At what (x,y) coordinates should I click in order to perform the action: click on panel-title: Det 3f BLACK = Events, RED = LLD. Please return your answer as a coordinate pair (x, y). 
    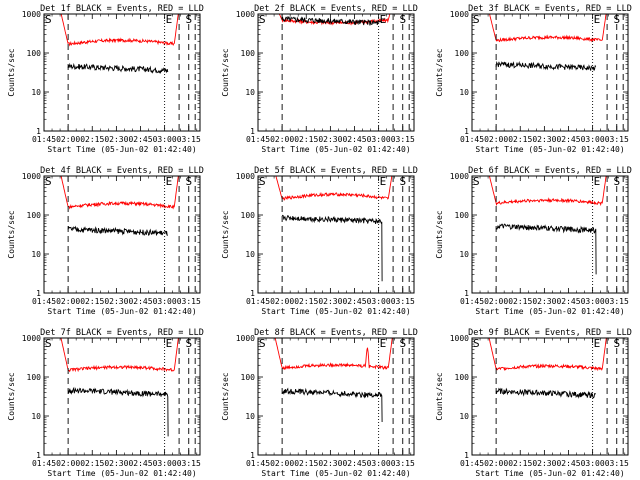
    Looking at the image, I should click on (550, 9).